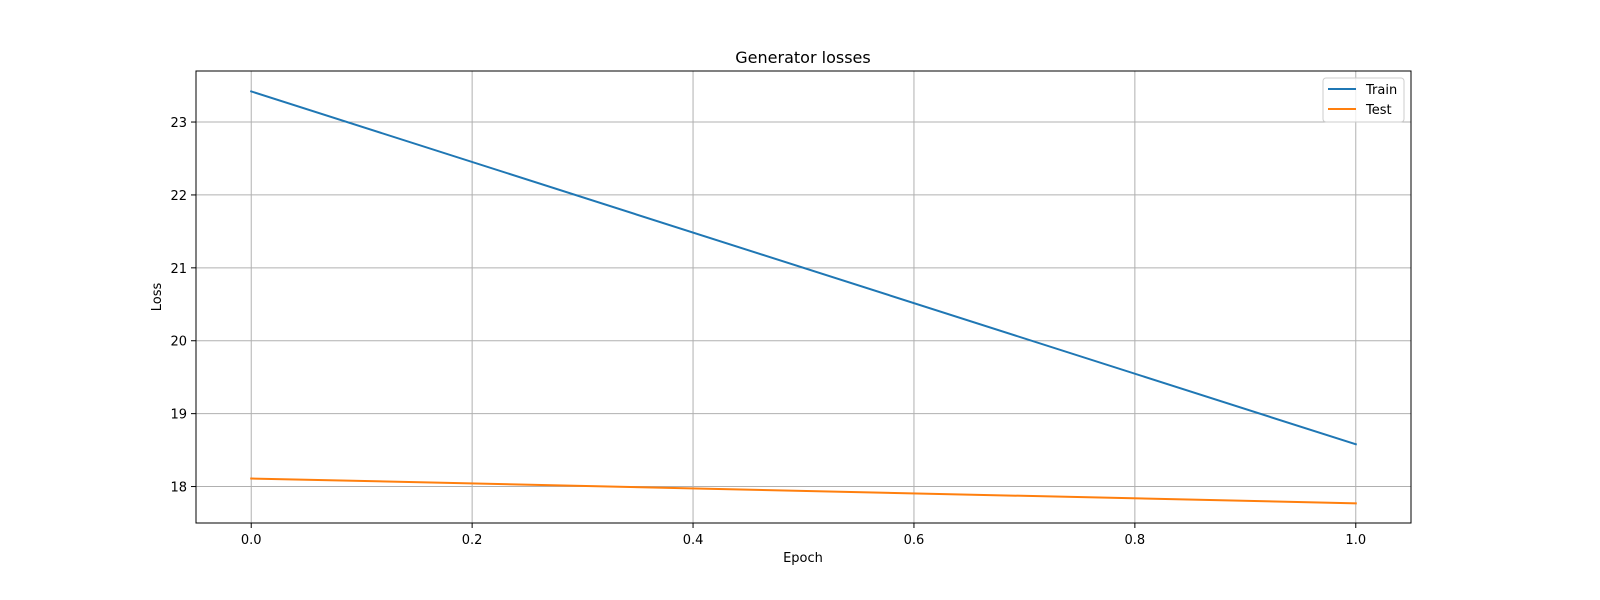 The width and height of the screenshot is (1600, 600). I want to click on y-tick-label: 19, so click(178, 415).